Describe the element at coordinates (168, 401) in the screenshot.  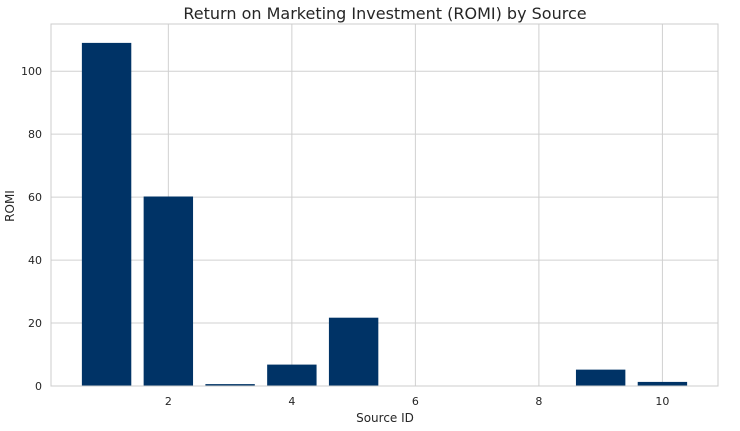
I see `x-tick-label: 2` at that location.